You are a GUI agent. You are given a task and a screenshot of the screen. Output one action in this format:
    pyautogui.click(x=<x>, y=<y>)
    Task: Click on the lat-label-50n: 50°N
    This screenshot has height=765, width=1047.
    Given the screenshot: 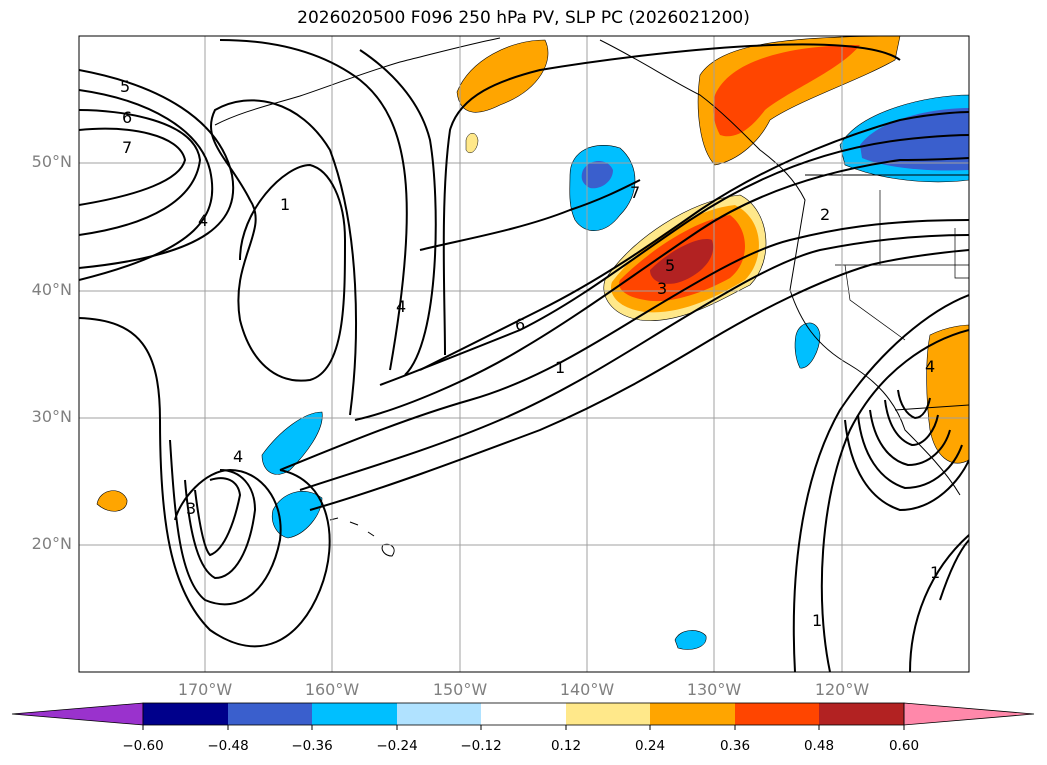 What is the action you would take?
    pyautogui.click(x=51, y=161)
    